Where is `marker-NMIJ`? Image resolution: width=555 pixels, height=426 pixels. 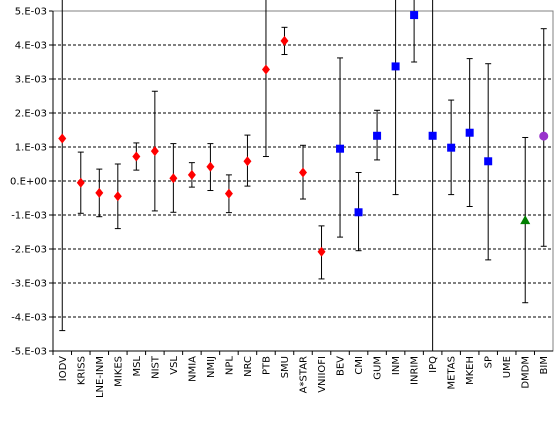
marker-NMIJ is located at coordinates (210, 166).